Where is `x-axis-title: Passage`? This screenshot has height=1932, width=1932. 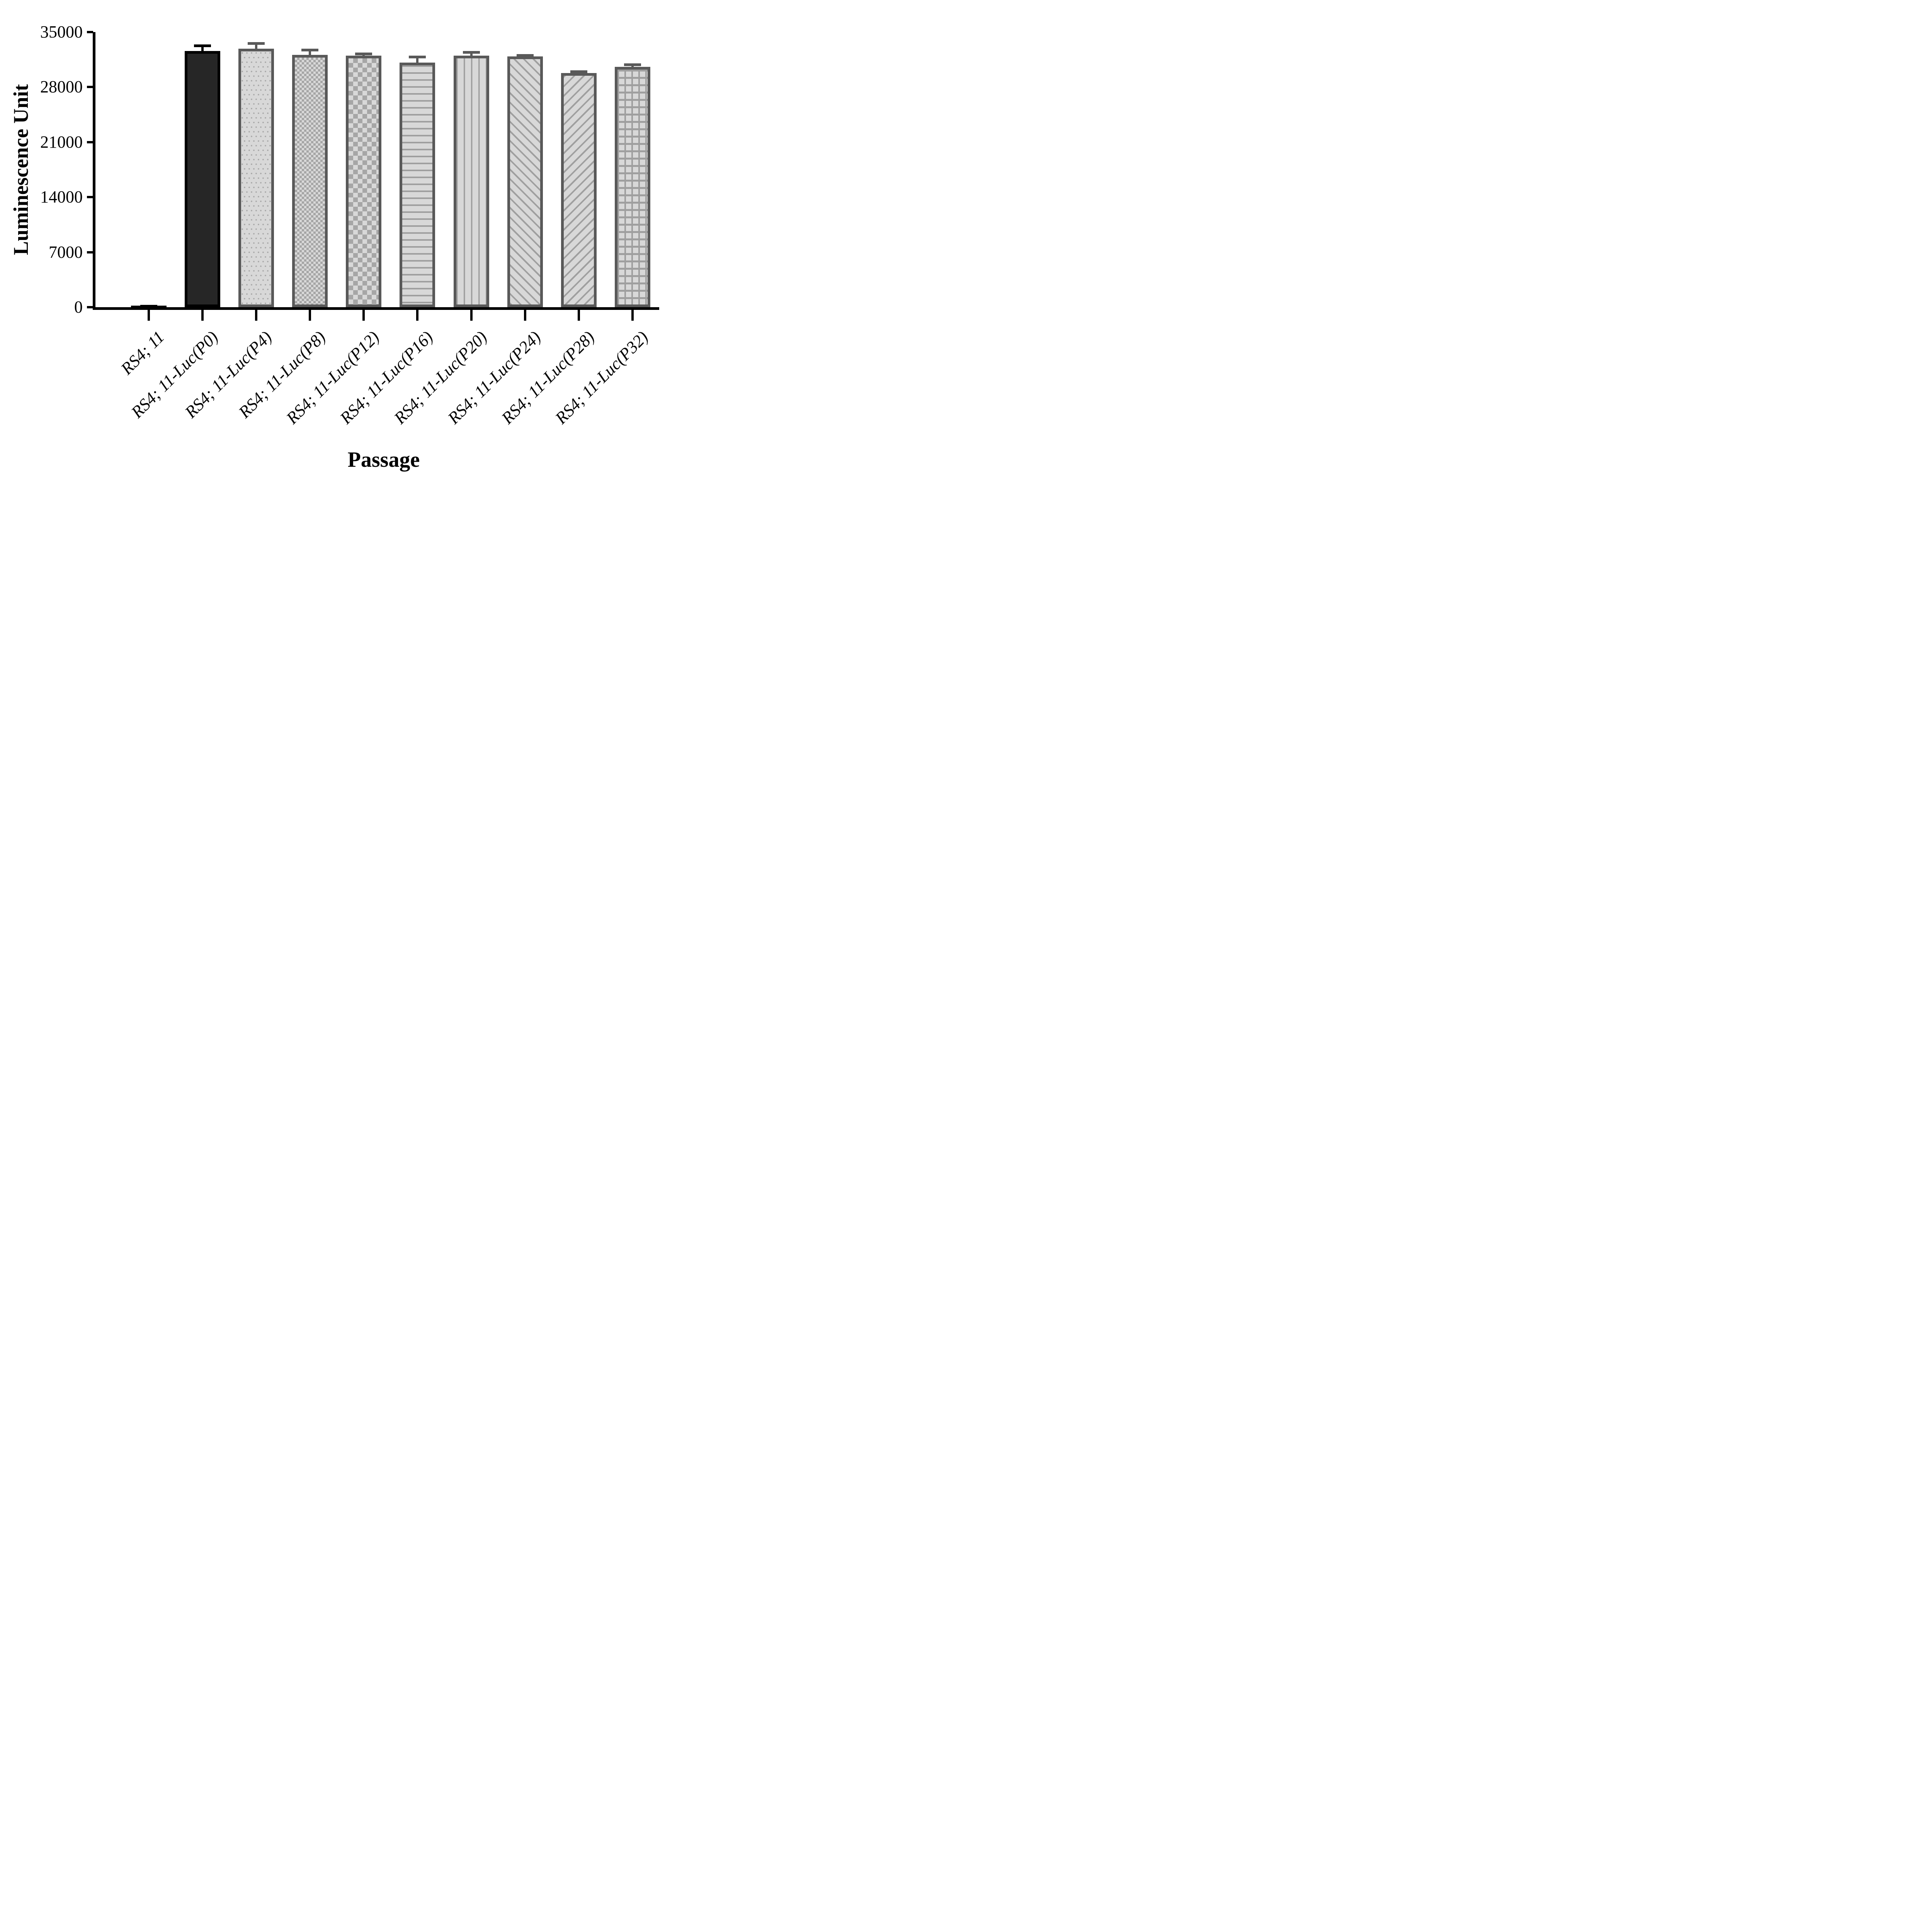 x-axis-title: Passage is located at coordinates (383, 460).